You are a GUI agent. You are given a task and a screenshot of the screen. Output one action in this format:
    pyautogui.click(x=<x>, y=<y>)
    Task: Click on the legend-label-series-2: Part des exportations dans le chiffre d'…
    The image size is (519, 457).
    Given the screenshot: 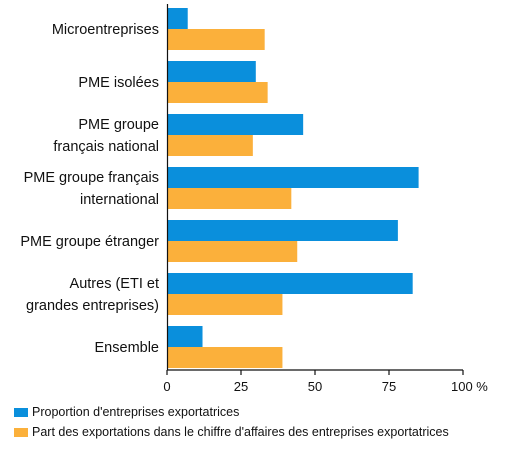 What is the action you would take?
    pyautogui.click(x=240, y=432)
    